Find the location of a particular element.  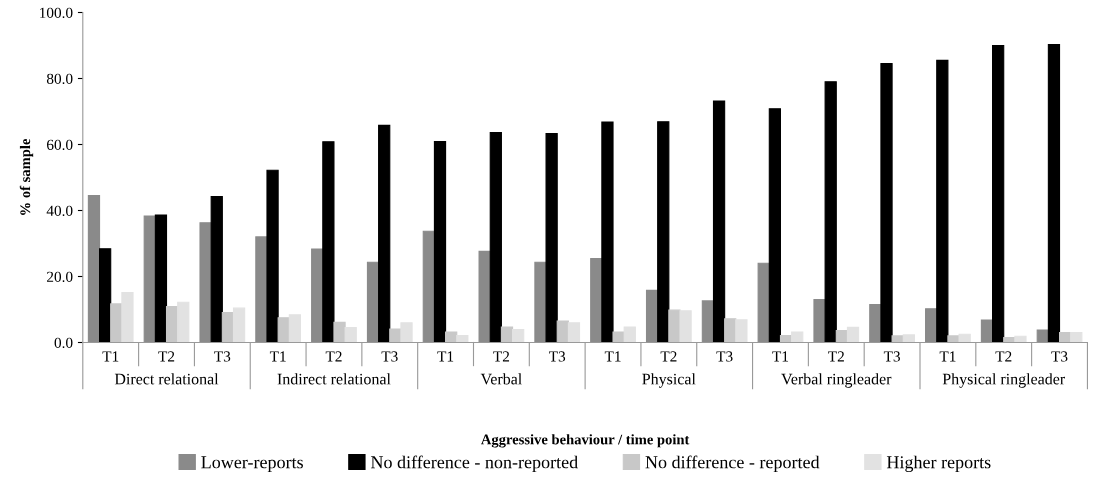

legend-label: No difference - non-reported is located at coordinates (474, 464).